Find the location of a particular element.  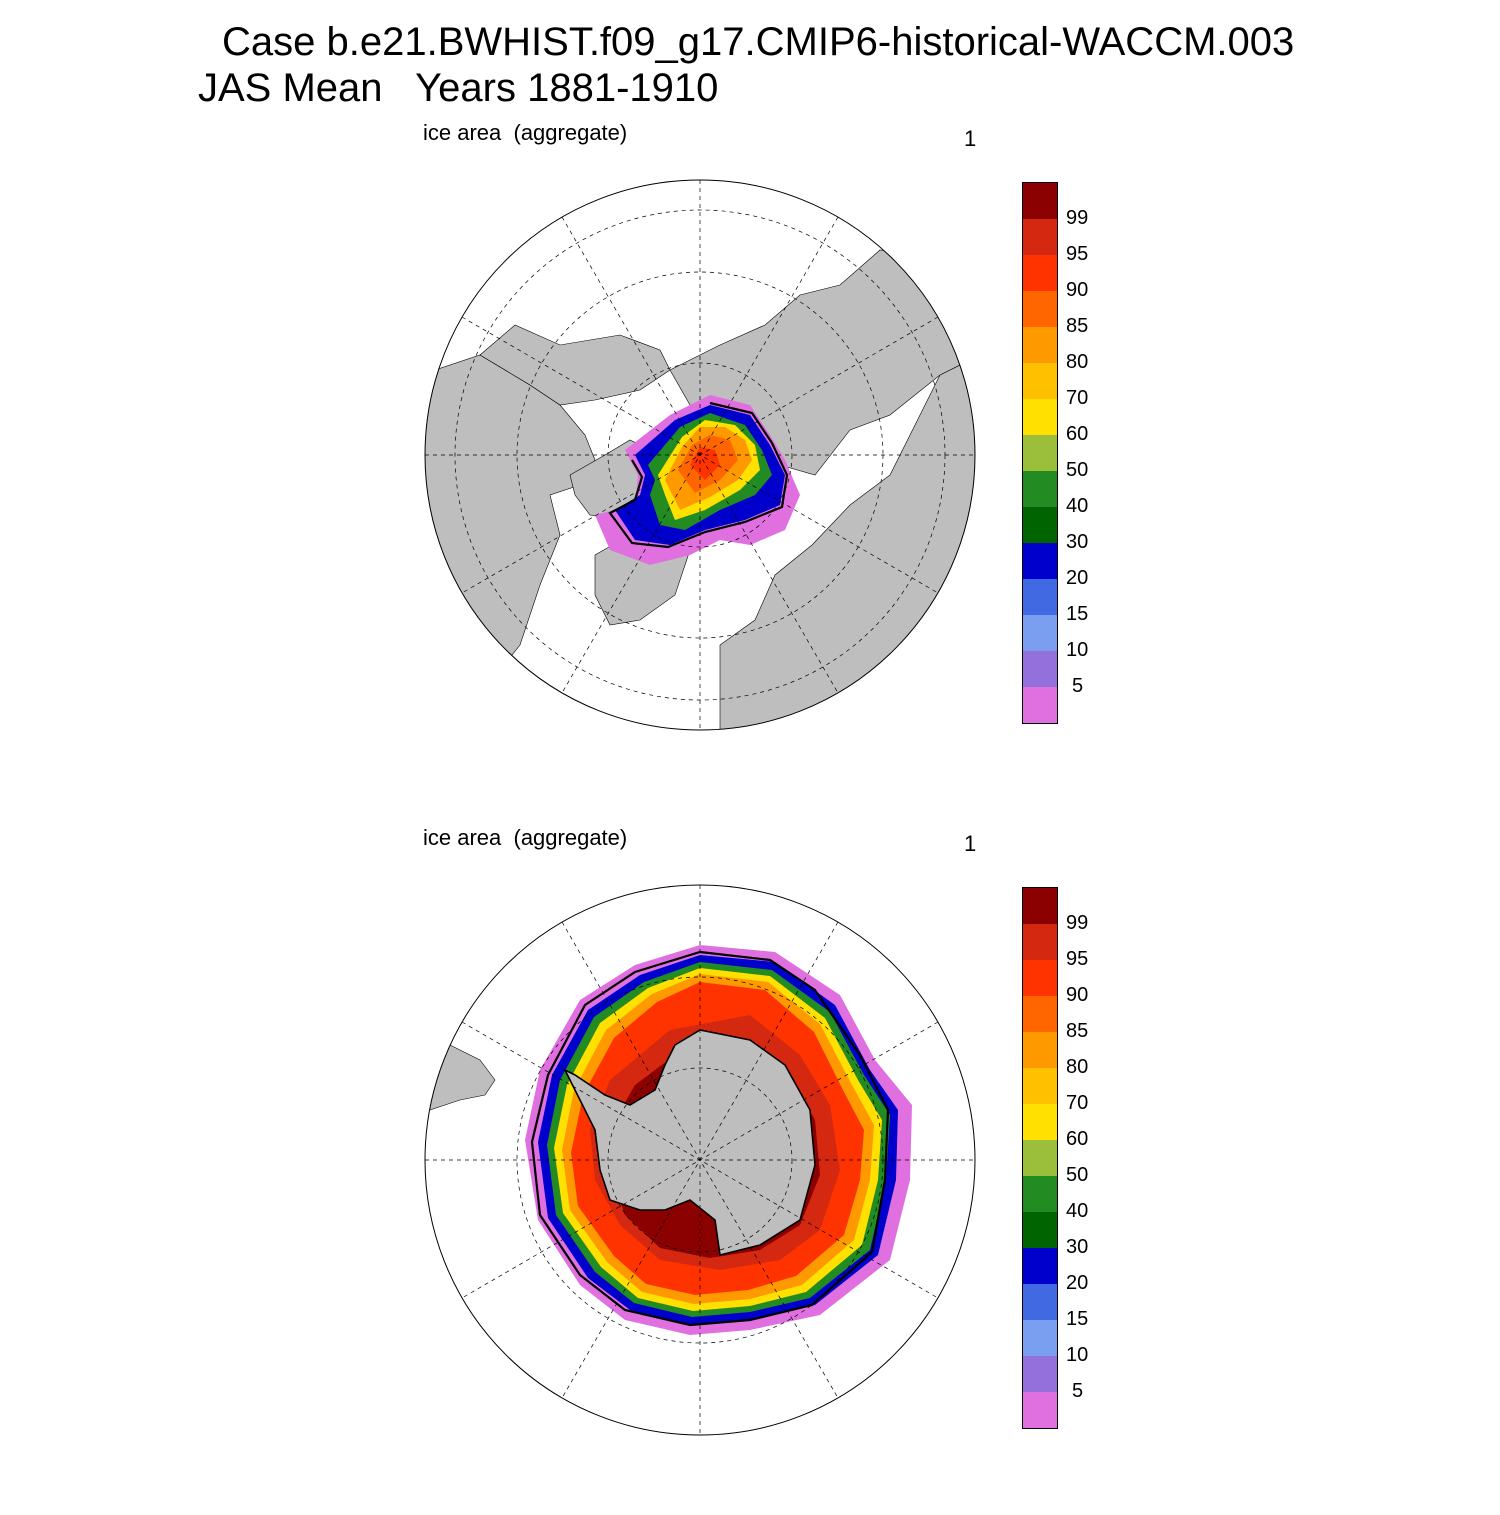

antarctic-polar-map is located at coordinates (700, 1160).